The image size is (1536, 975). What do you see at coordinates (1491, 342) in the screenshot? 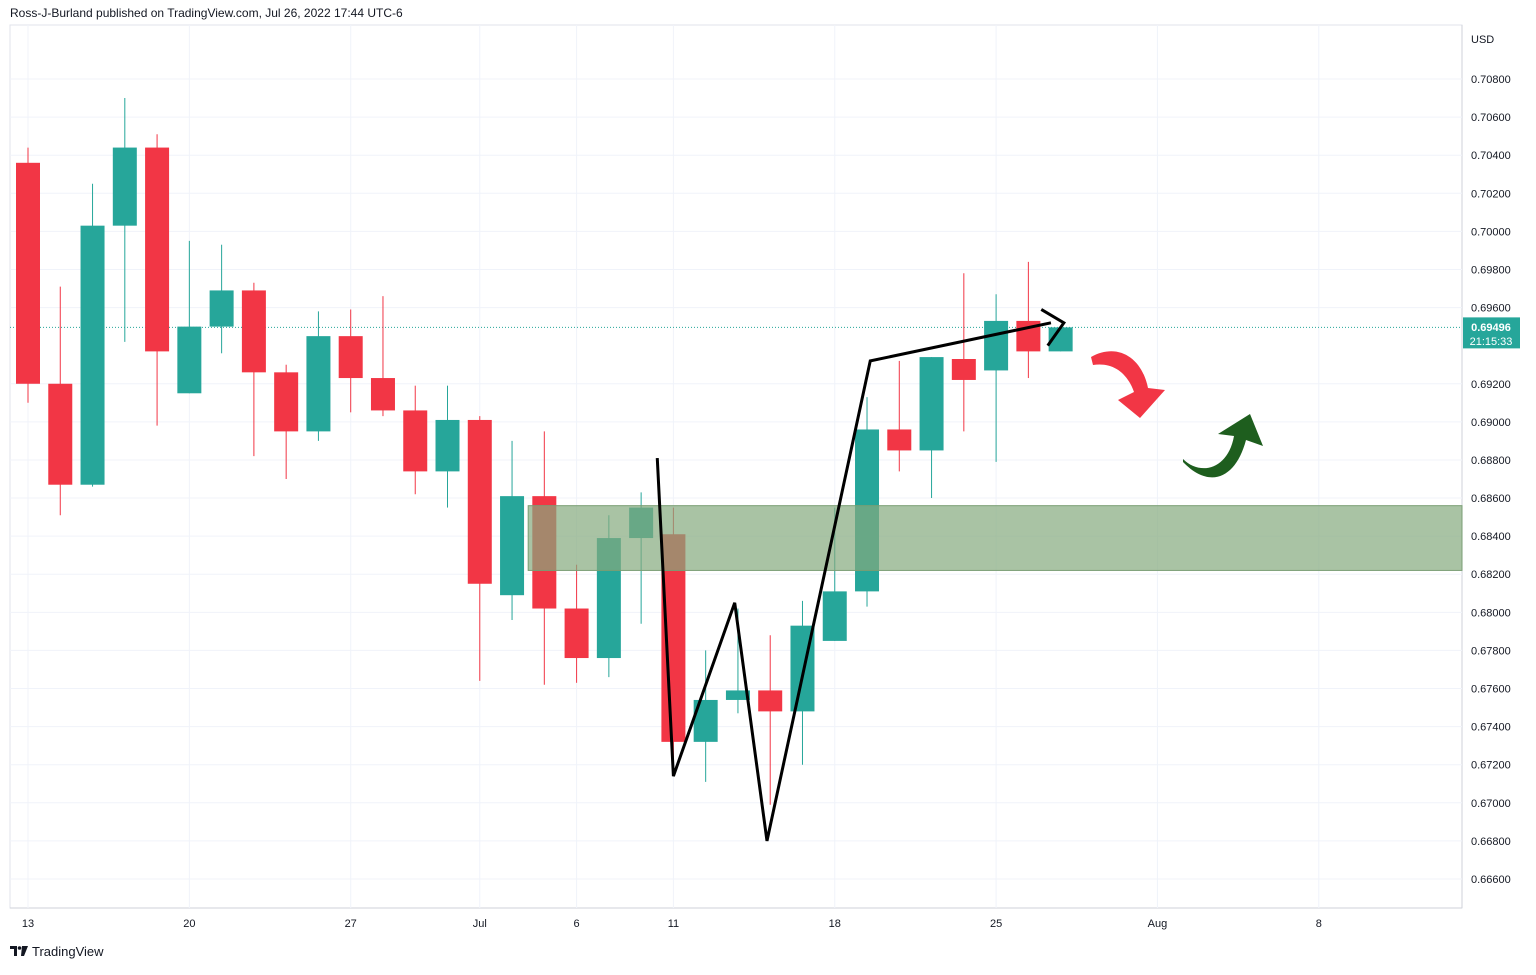
I see `countdown-timer: 21:15:33` at bounding box center [1491, 342].